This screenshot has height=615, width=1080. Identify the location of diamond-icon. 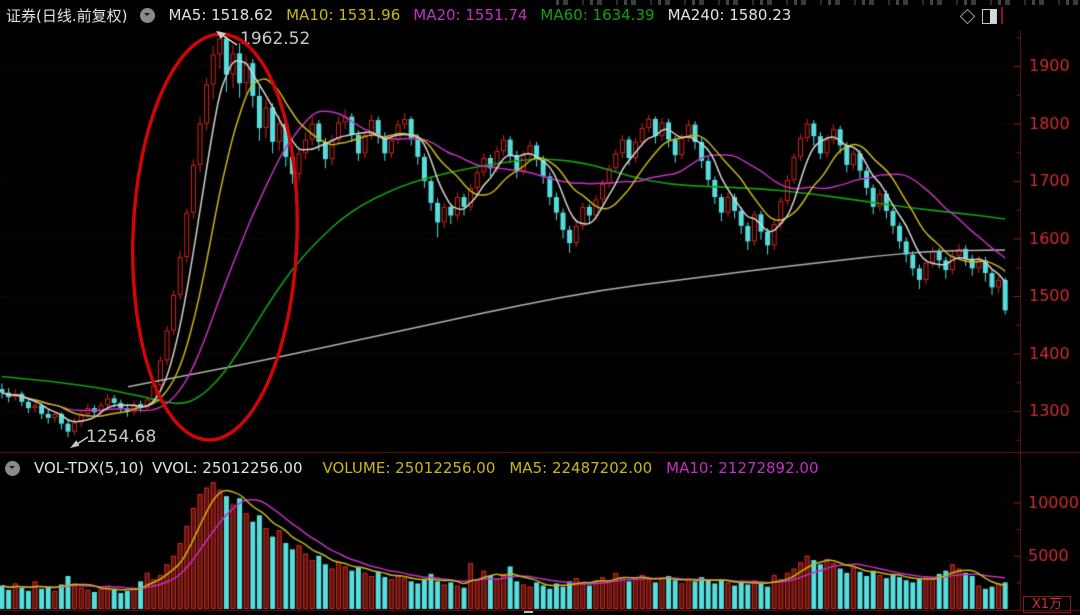
(967, 16).